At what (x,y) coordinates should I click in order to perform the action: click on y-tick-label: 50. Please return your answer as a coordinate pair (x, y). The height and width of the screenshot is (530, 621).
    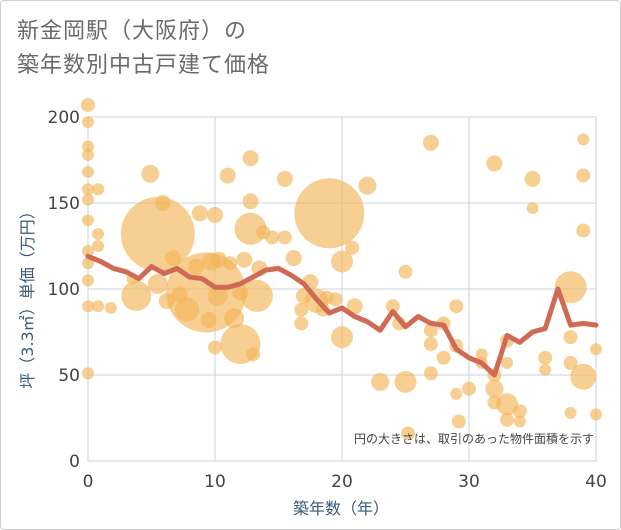
    Looking at the image, I should click on (69, 376).